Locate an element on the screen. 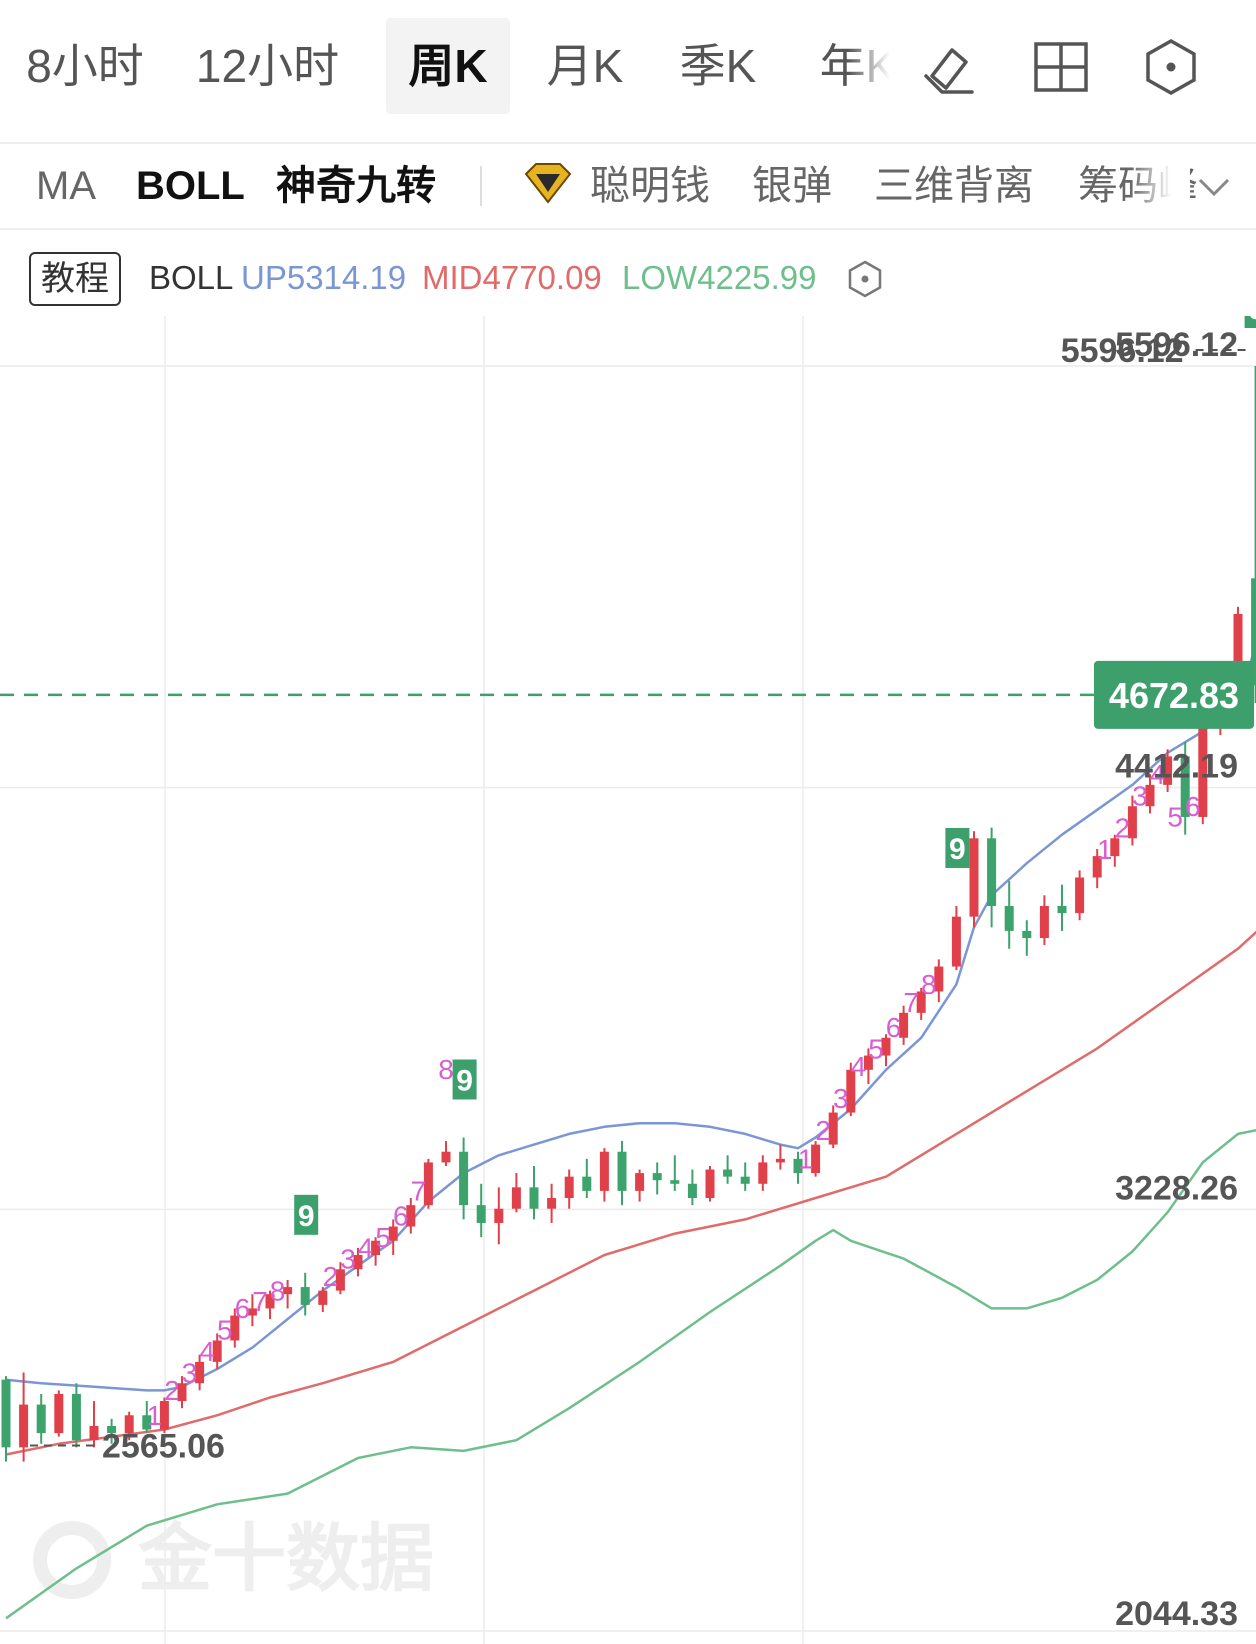  y-axis-label: 4412.19 is located at coordinates (1176, 767).